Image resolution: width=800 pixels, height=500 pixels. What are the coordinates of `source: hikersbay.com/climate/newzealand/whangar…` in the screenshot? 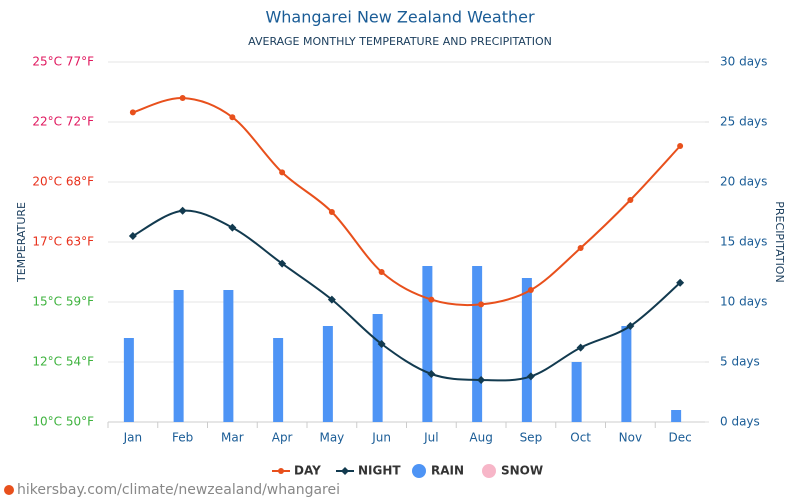 It's located at (178, 490).